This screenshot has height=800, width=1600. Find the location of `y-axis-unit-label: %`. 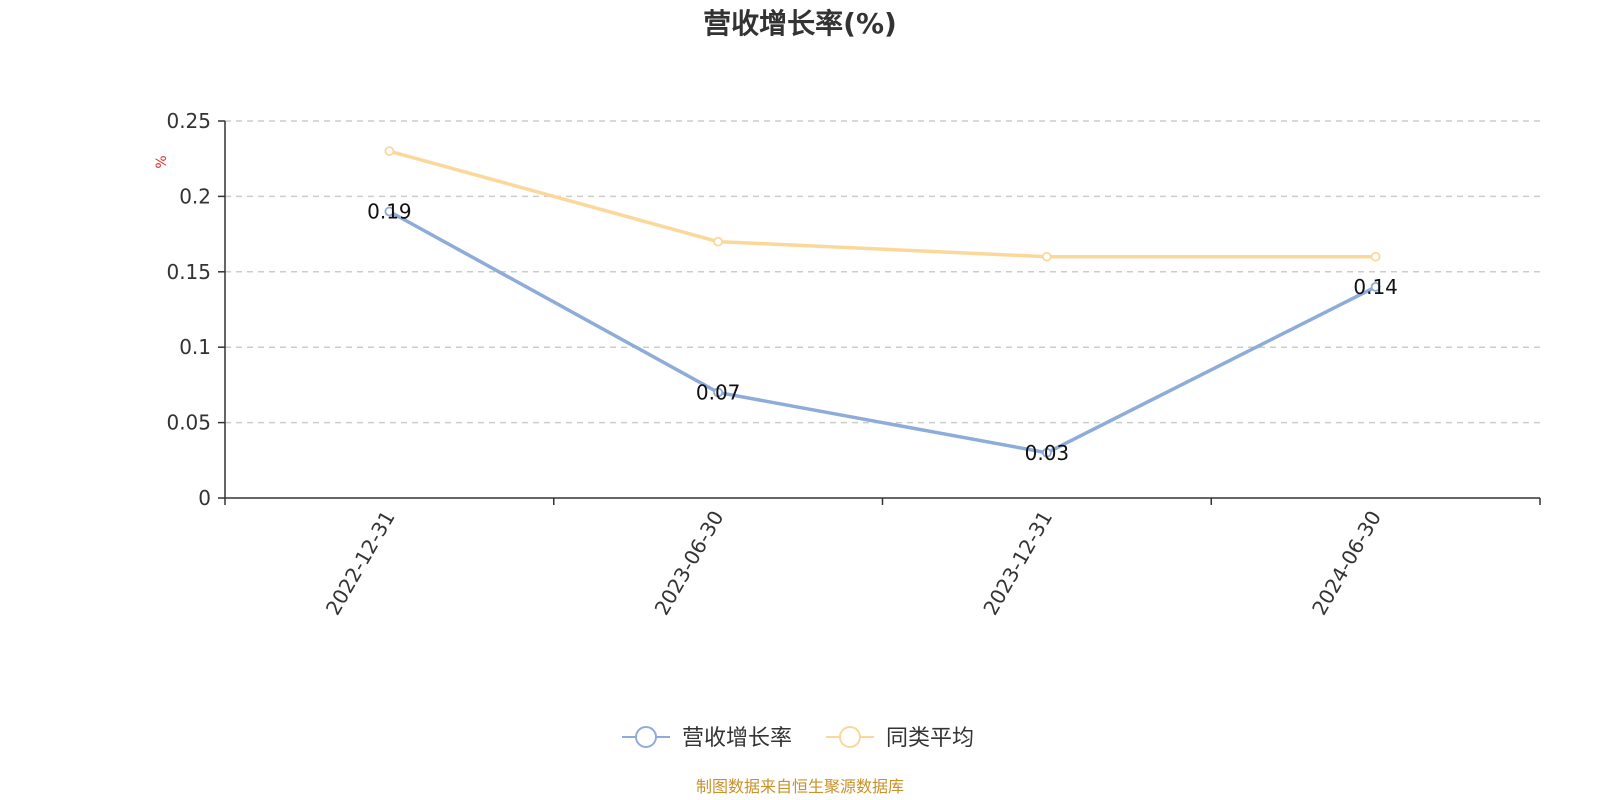

y-axis-unit-label: % is located at coordinates (162, 161).